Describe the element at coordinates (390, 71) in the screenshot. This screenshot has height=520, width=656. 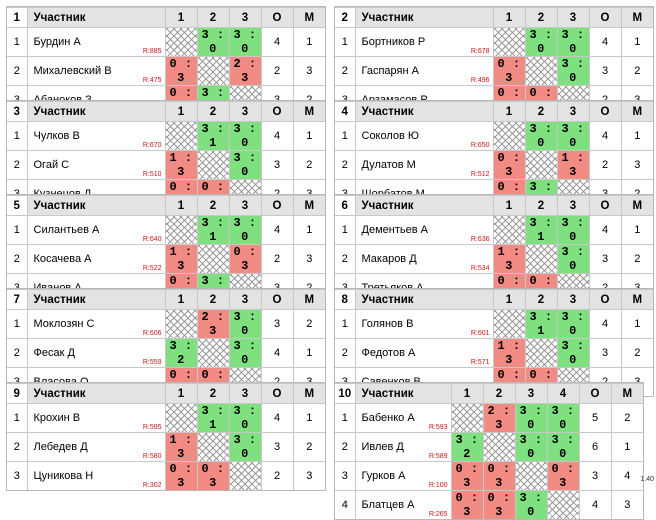
I see `player-name: Гаспарян А` at that location.